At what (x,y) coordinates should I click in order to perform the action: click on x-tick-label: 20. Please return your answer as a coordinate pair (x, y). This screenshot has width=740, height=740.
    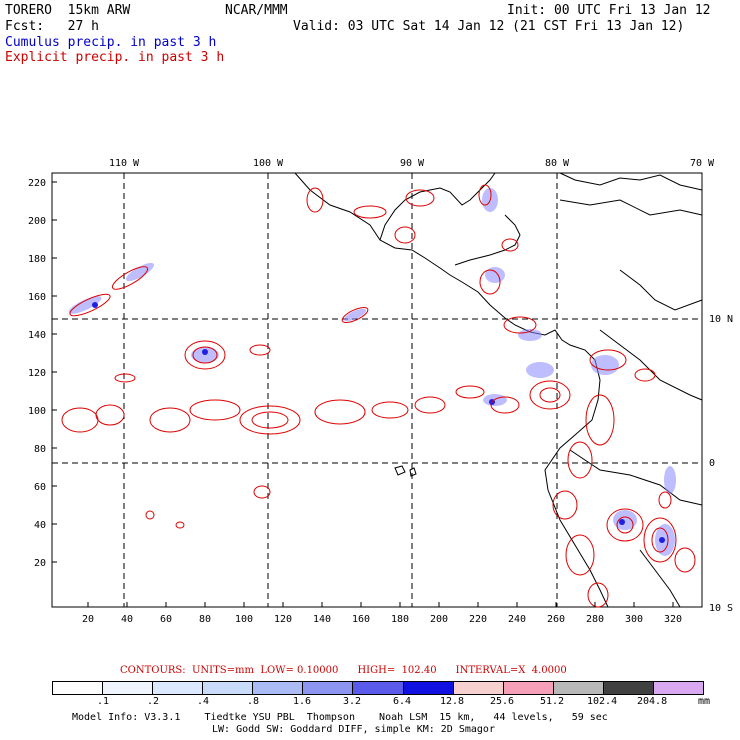
    Looking at the image, I should click on (88, 619).